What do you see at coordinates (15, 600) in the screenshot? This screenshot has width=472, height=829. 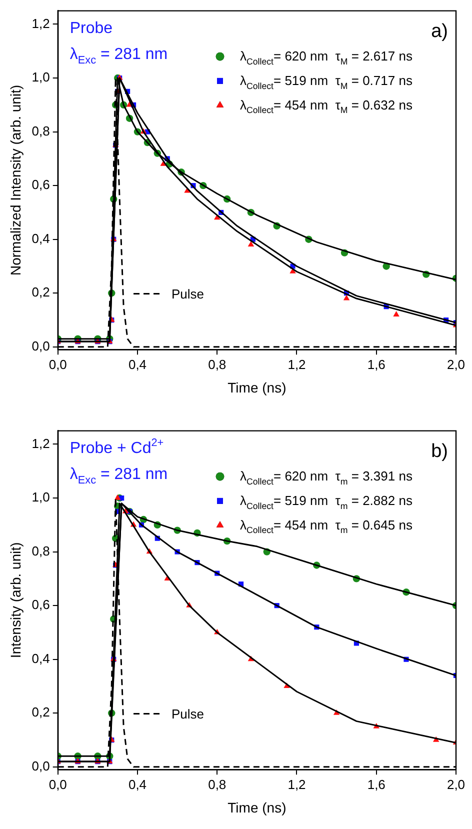 I see `y-axis-title: Intensity (arb. unit)` at bounding box center [15, 600].